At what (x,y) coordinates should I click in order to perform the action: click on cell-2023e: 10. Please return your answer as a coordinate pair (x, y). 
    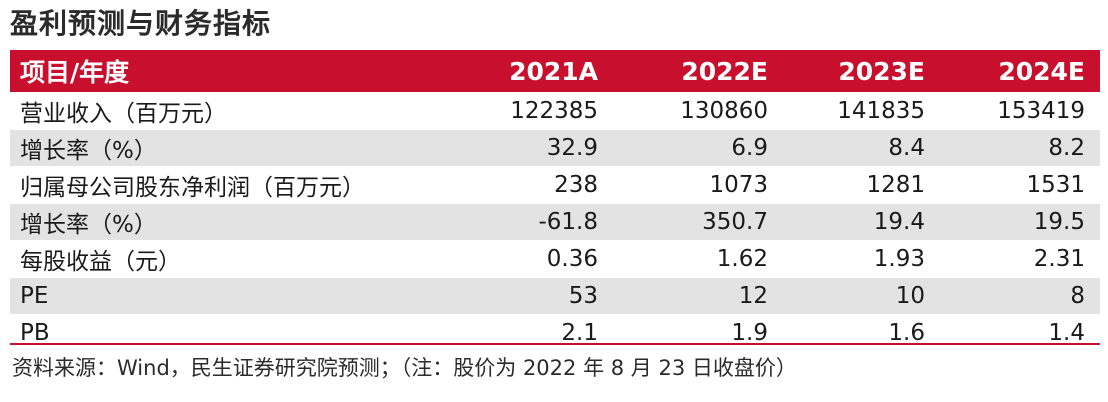
    Looking at the image, I should click on (910, 296).